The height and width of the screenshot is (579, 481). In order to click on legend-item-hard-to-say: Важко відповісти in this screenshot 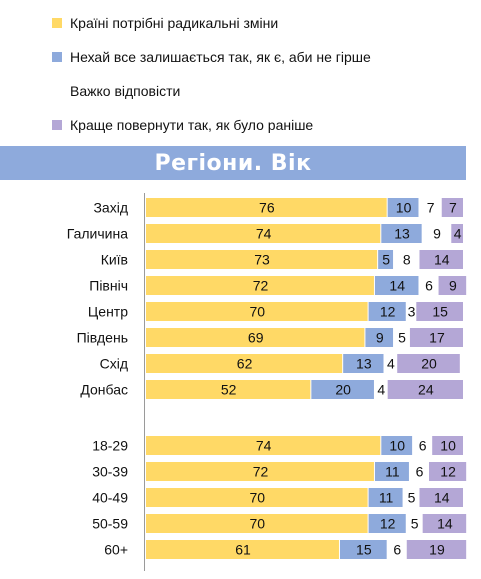, I will do `click(211, 91)`.